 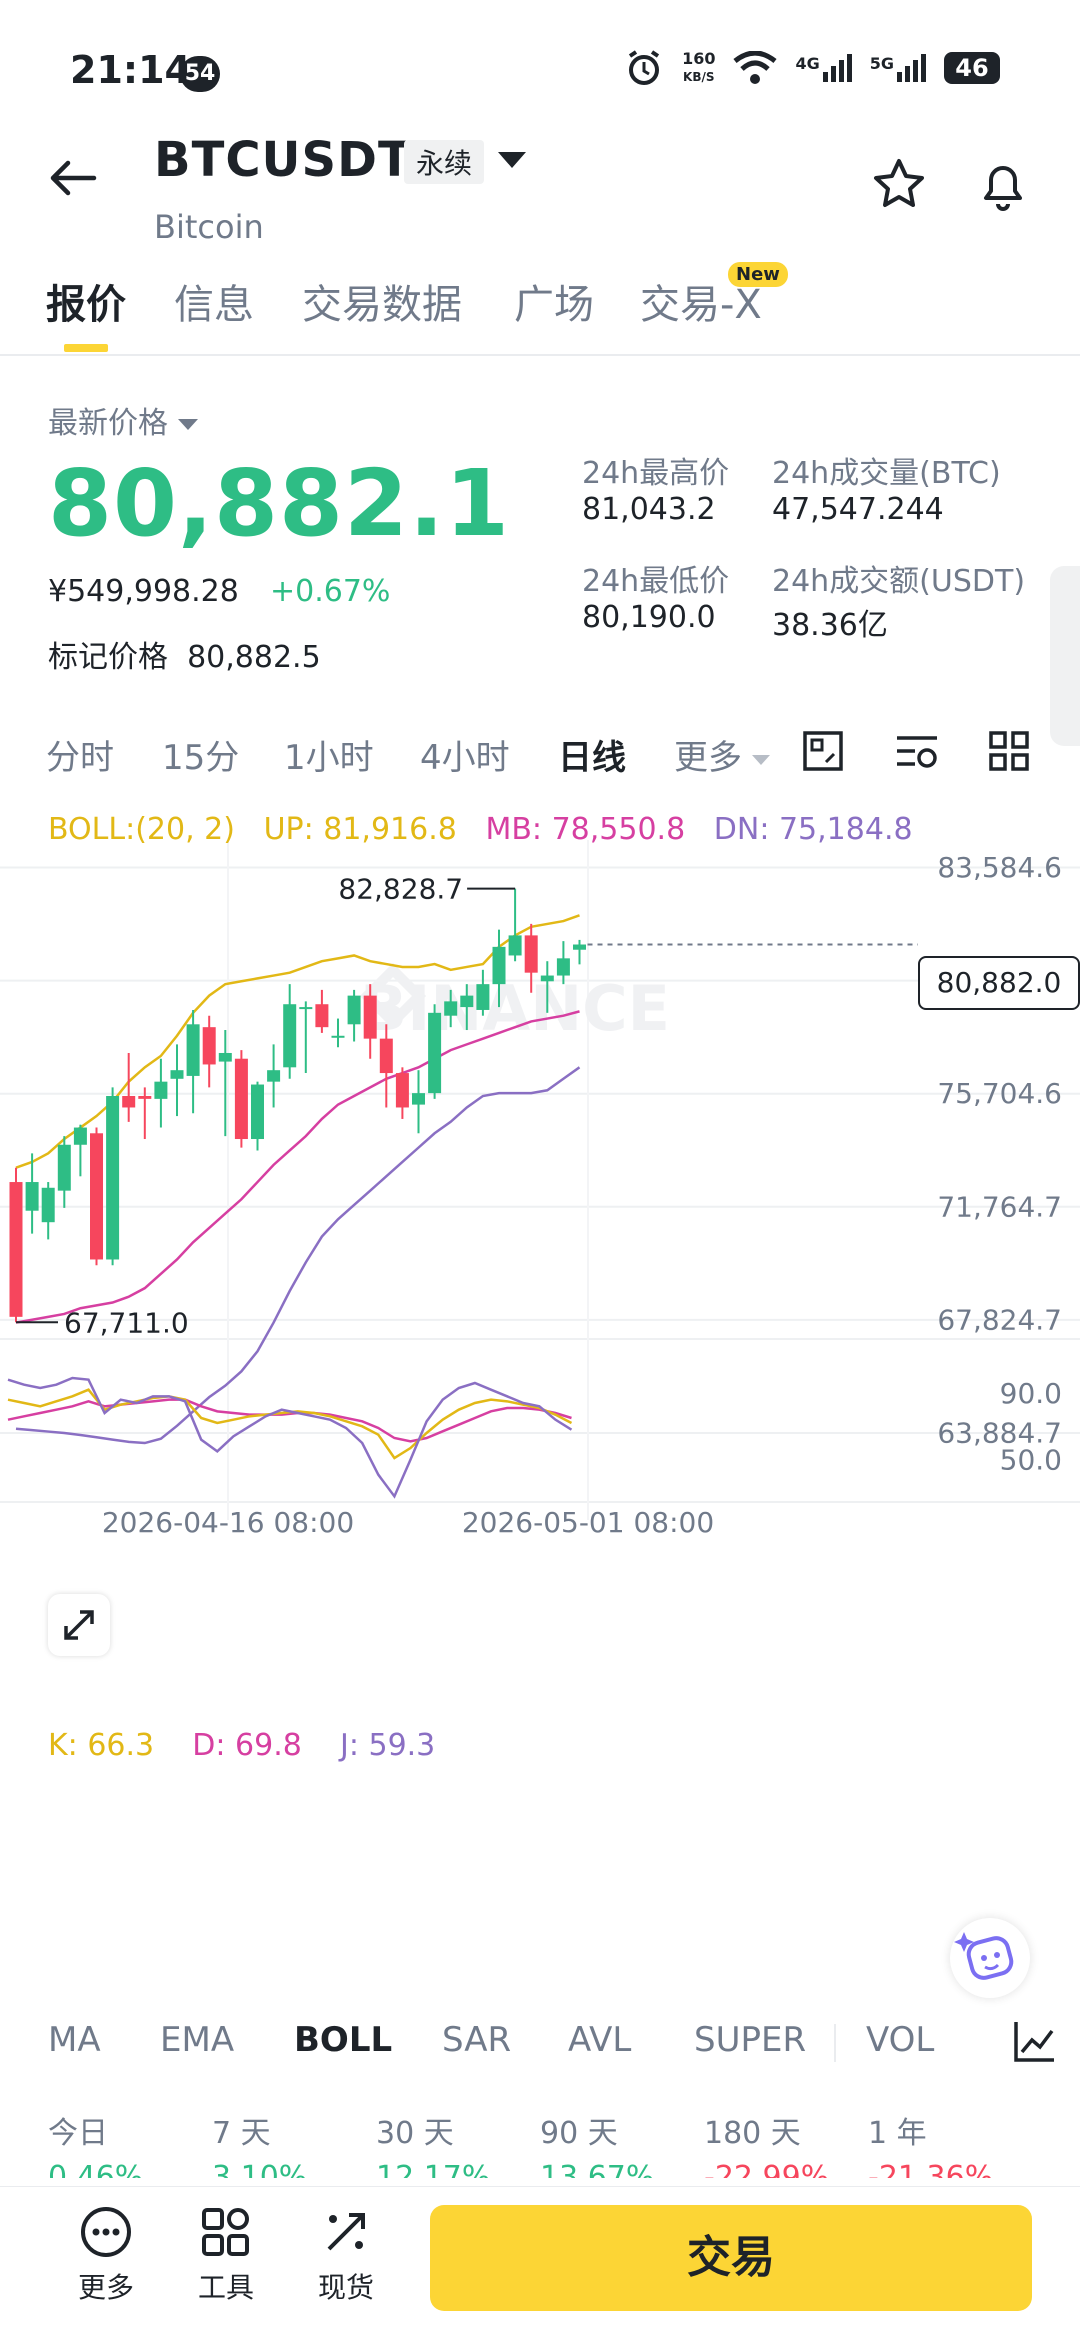 I want to click on indicator-vol: VOL, so click(x=900, y=2040).